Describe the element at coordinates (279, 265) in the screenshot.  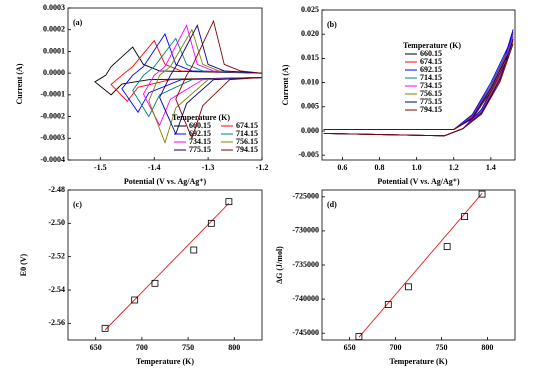
I see `y-axis-label: ΔG (J/mol)` at that location.